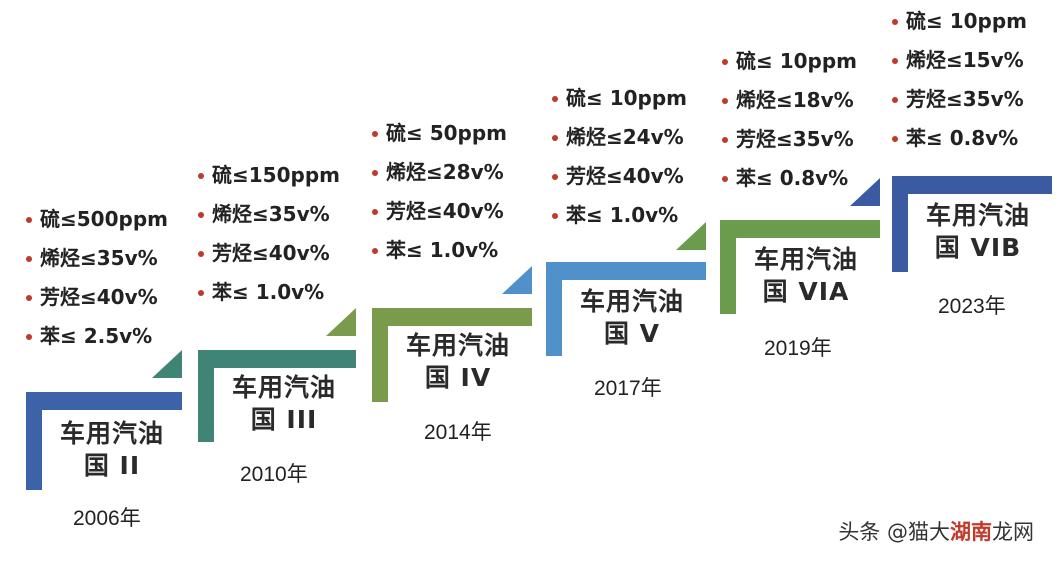  What do you see at coordinates (800, 229) in the screenshot?
I see `step-5-top-bar` at bounding box center [800, 229].